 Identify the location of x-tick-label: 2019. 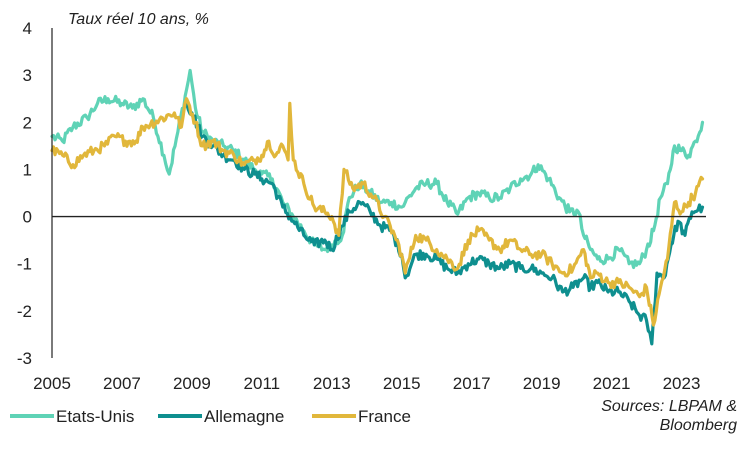
(542, 383).